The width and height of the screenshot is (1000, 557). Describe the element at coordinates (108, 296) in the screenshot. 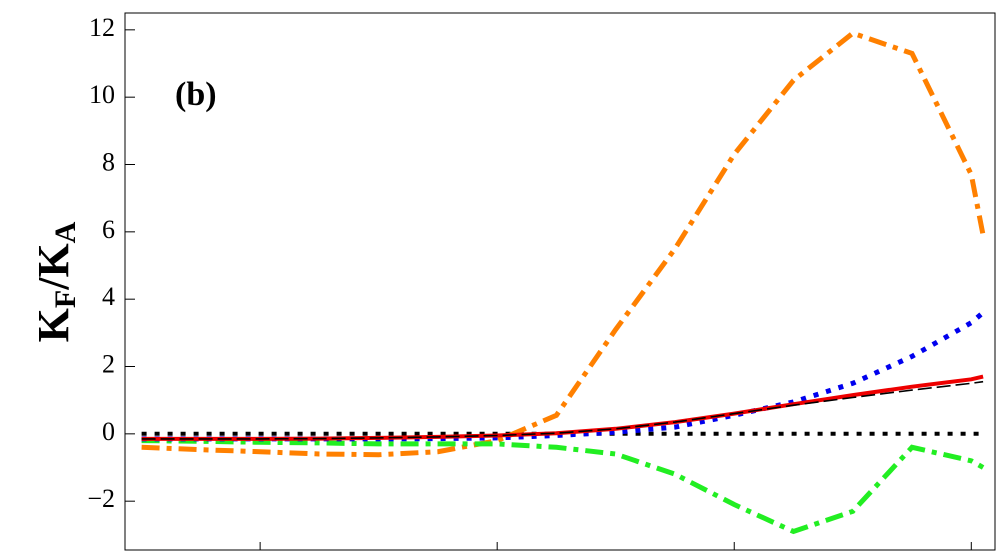

I see `y-tick-label: 4` at that location.